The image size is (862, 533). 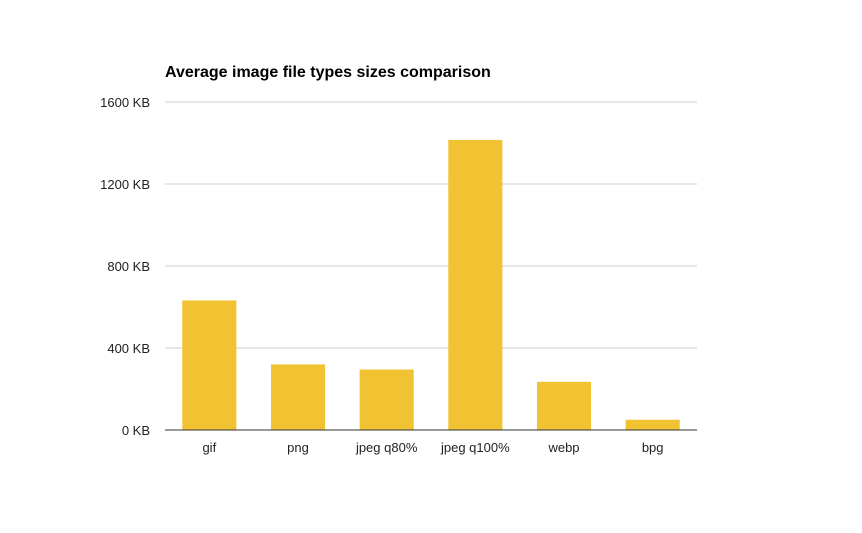 What do you see at coordinates (653, 447) in the screenshot?
I see `x-category-label: bpg` at bounding box center [653, 447].